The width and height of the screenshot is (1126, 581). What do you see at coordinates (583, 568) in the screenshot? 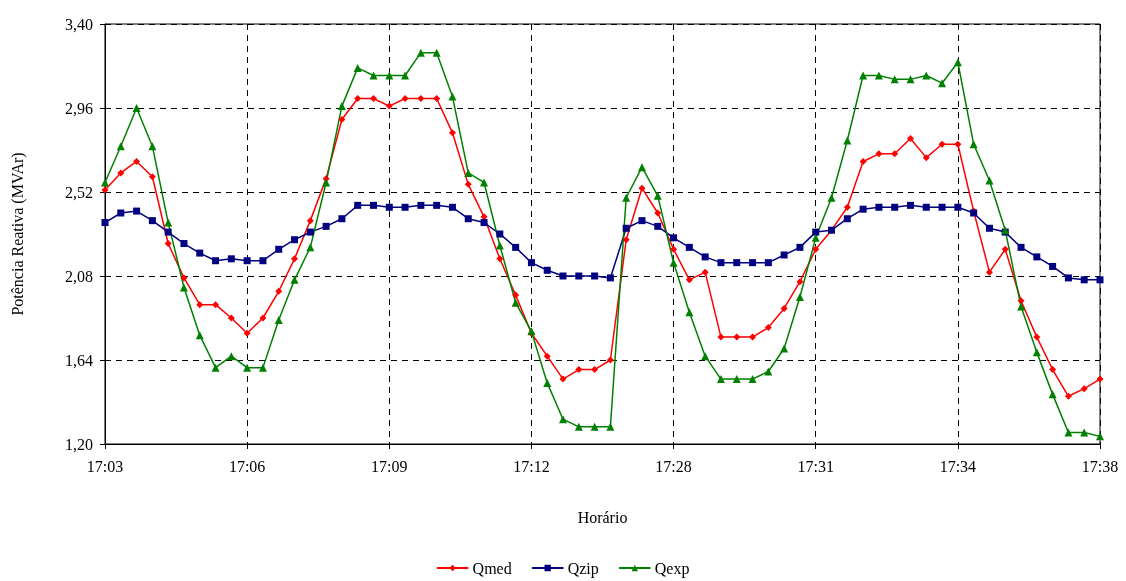
I see `legend-label: Qzip` at bounding box center [583, 568].